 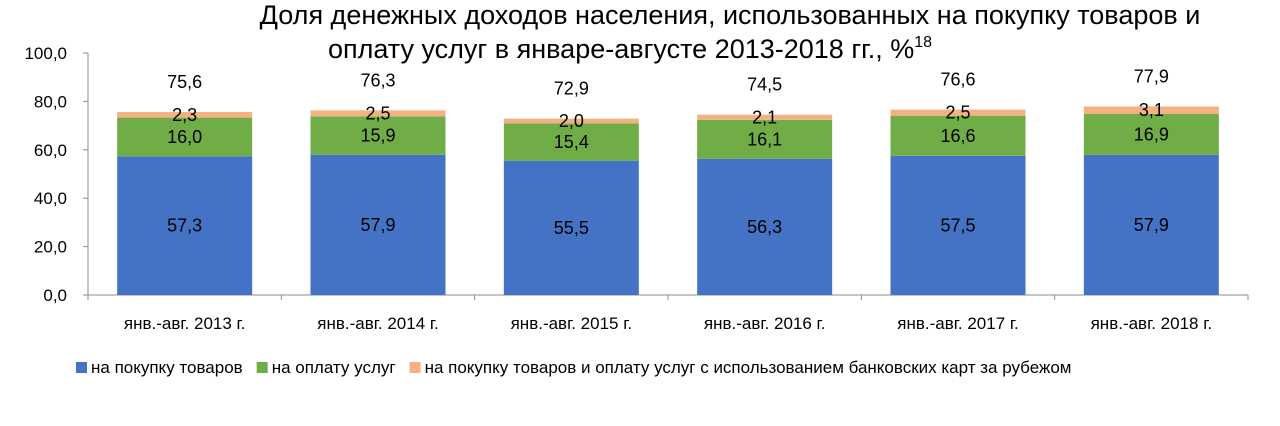 What do you see at coordinates (764, 85) in the screenshot?
I see `total-label: 74,5` at bounding box center [764, 85].